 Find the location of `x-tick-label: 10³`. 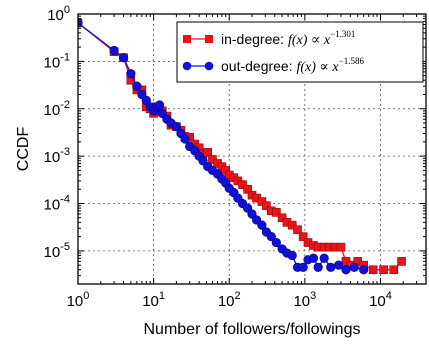

x-tick-label: 10³ is located at coordinates (304, 300).